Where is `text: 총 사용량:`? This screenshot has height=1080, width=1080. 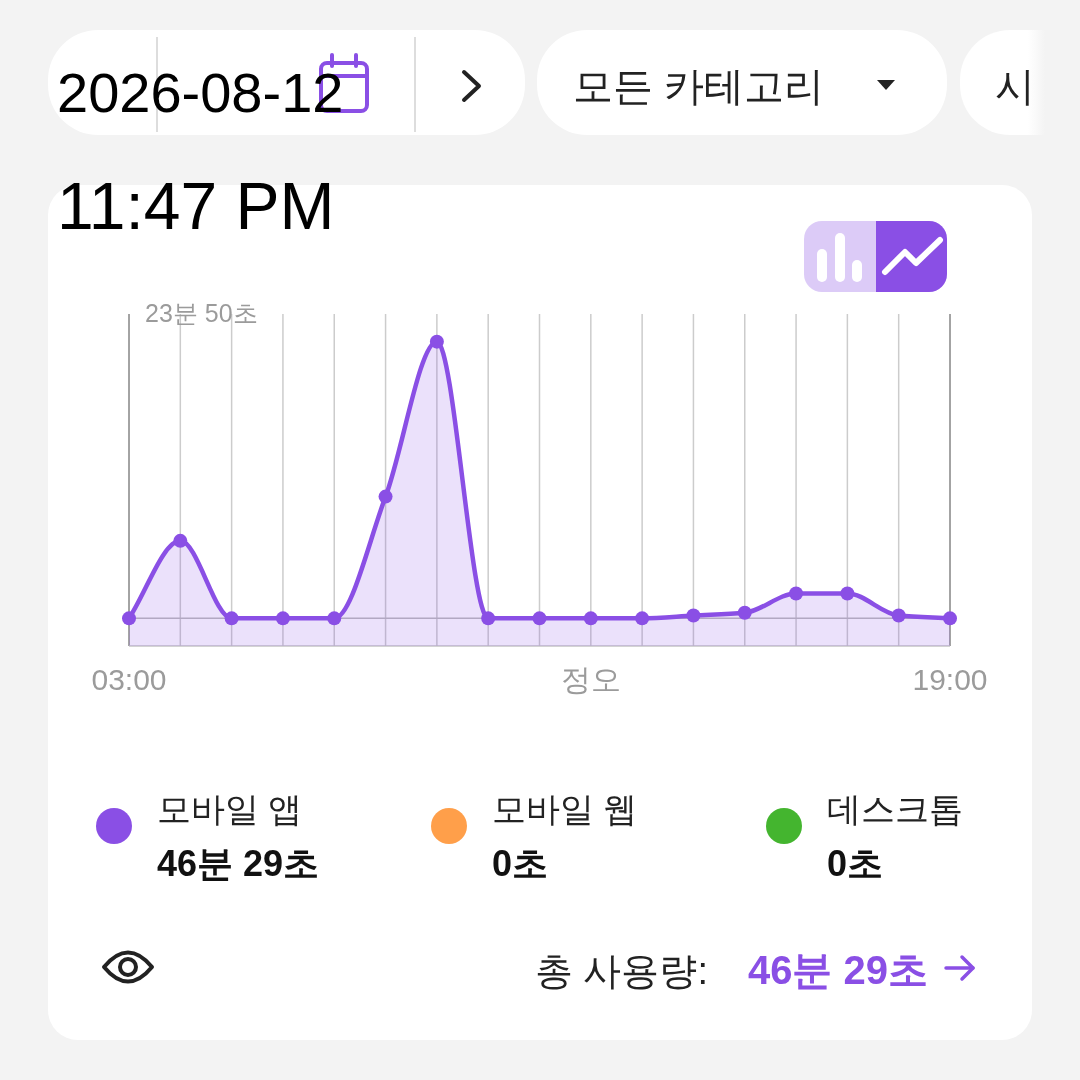
text: 총 사용량: is located at coordinates (621, 971).